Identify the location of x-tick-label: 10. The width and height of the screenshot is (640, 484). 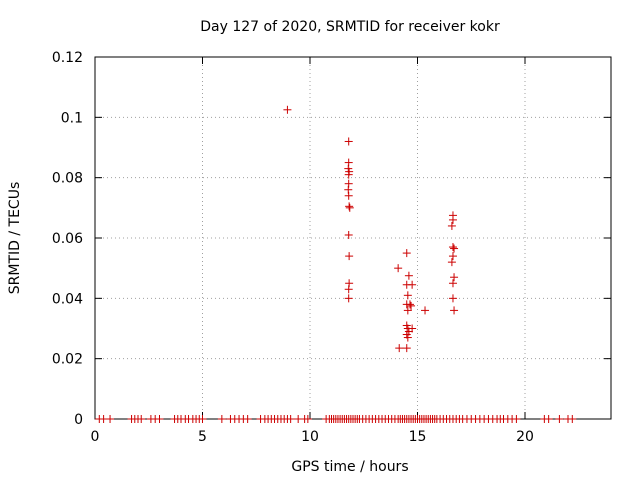
(310, 437).